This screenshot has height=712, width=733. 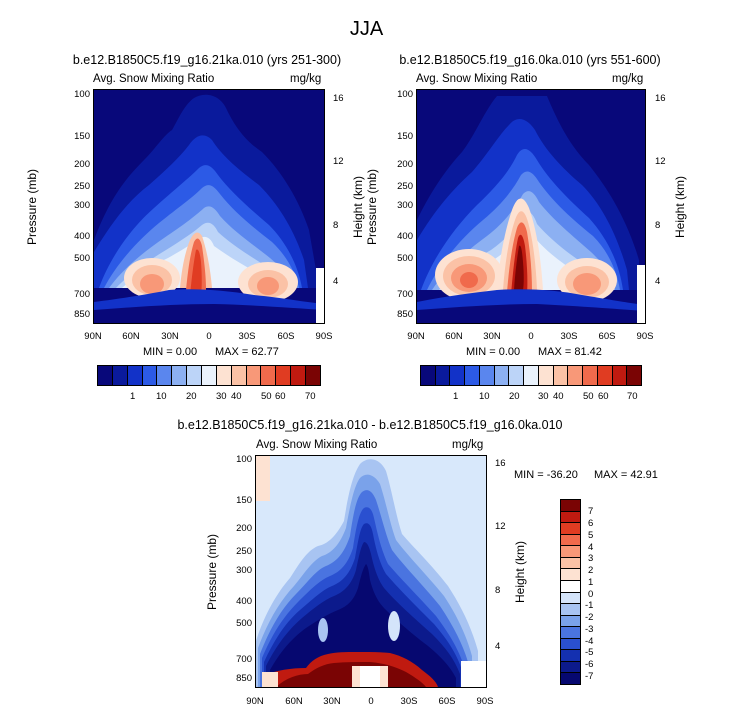 What do you see at coordinates (591, 535) in the screenshot?
I see `colorbar-label: 5` at bounding box center [591, 535].